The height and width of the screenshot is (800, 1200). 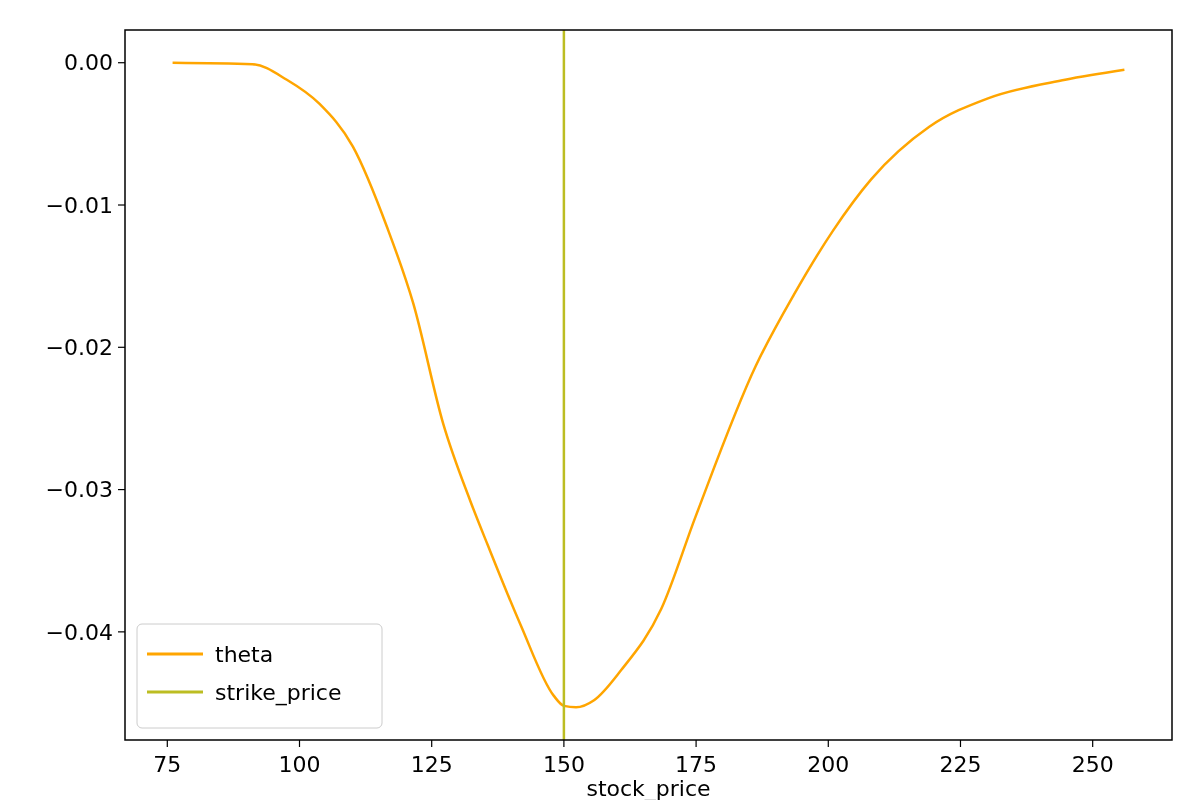 What do you see at coordinates (299, 764) in the screenshot?
I see `x-tick-label: 100` at bounding box center [299, 764].